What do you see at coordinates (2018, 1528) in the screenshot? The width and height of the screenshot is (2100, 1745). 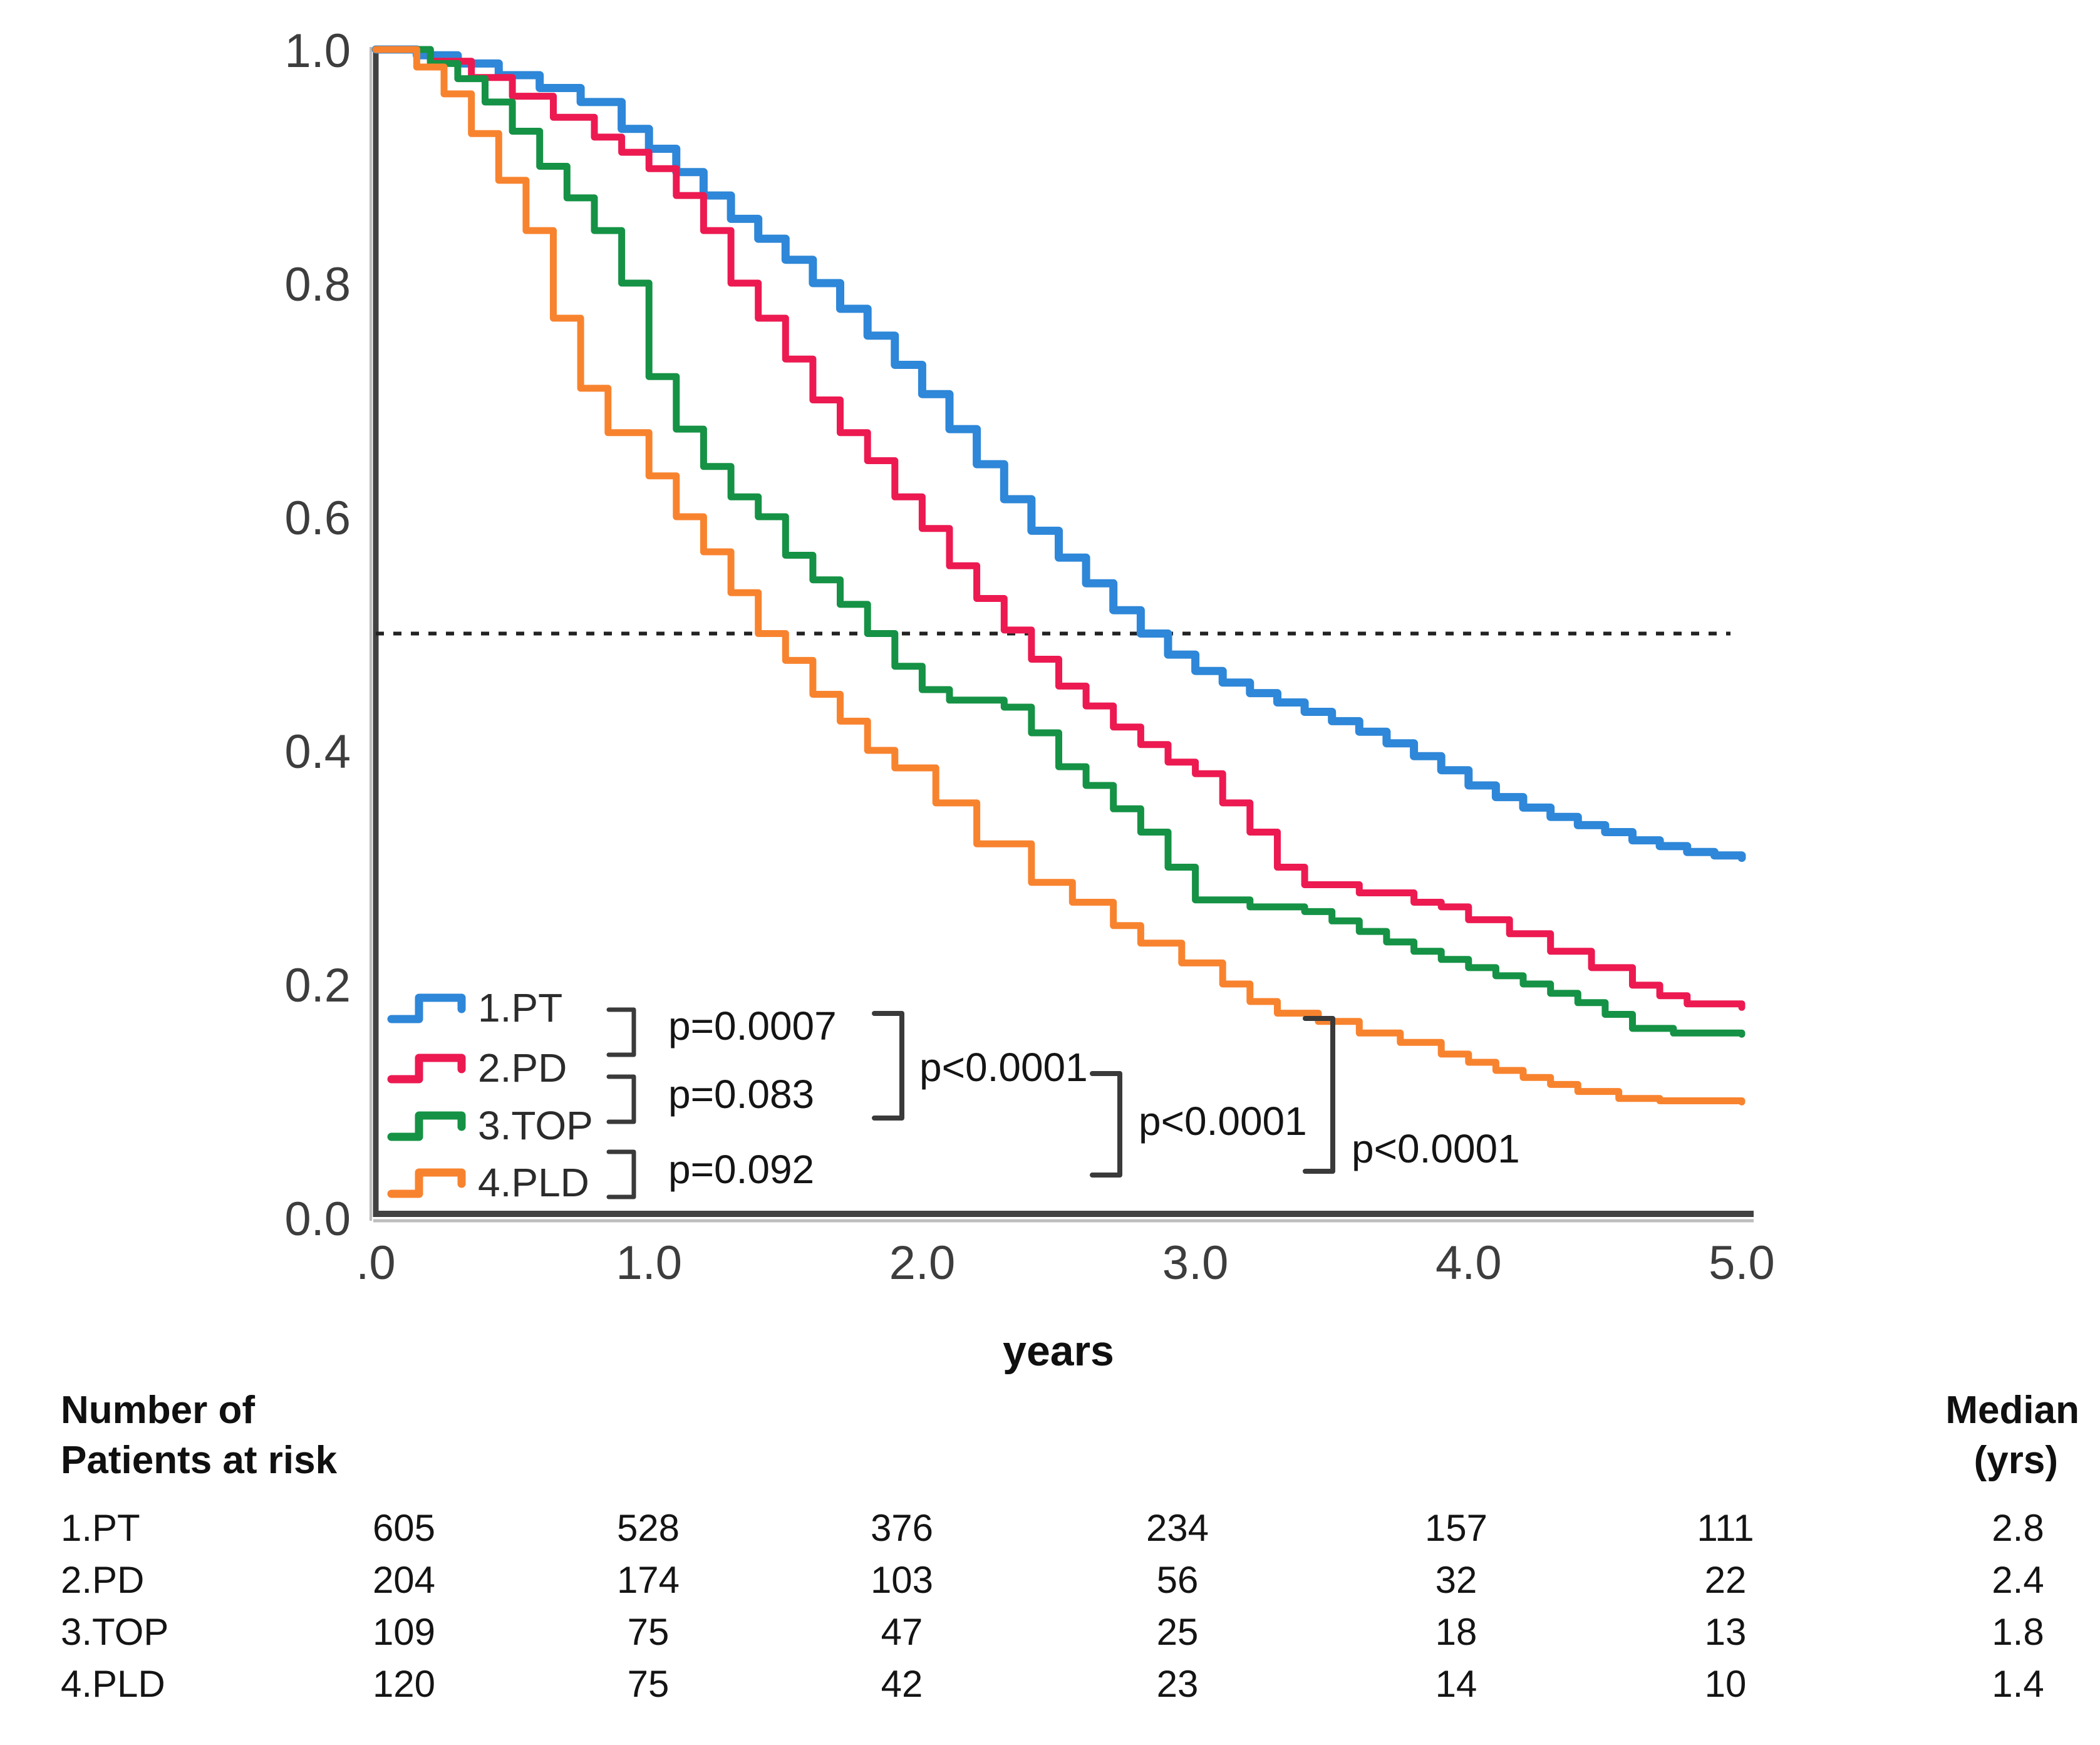 I see `median-value-cell: 2.8` at bounding box center [2018, 1528].